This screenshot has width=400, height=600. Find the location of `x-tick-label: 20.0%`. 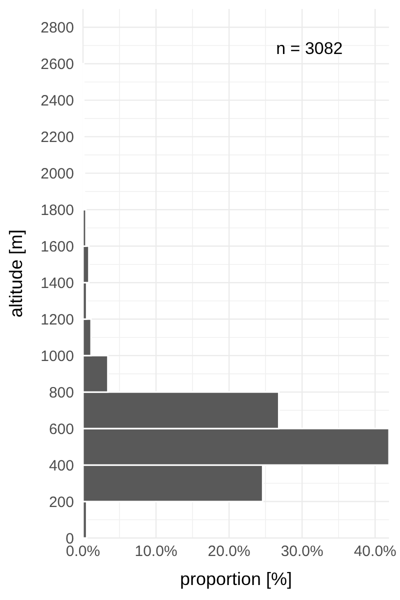

x-tick-label: 20.0% is located at coordinates (229, 551).